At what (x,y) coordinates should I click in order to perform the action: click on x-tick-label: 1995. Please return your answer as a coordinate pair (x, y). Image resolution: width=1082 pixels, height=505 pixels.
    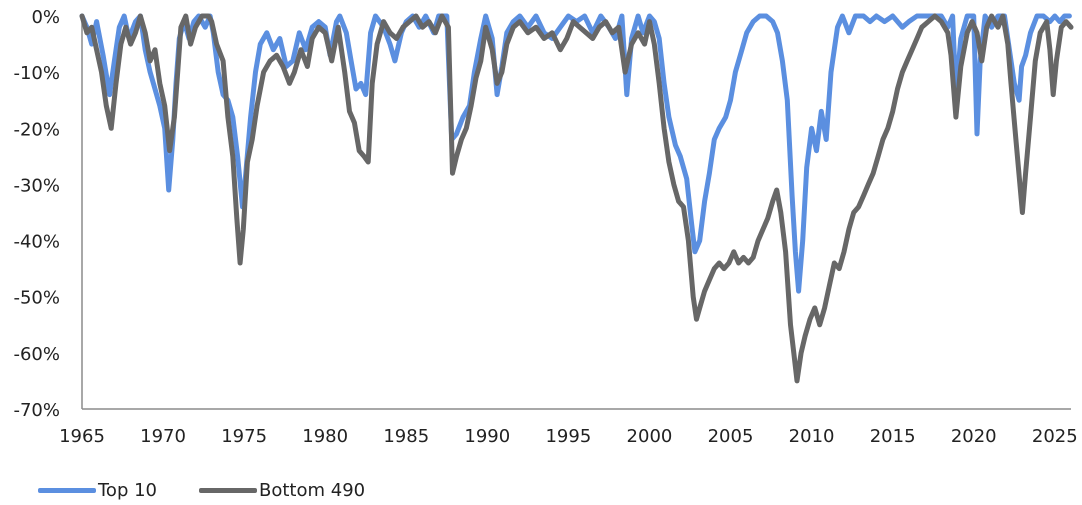
    Looking at the image, I should click on (568, 436).